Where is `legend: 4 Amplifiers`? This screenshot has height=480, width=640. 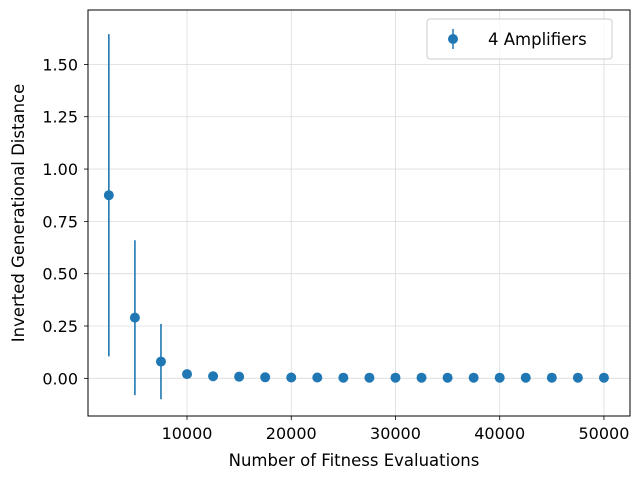
legend: 4 Amplifiers is located at coordinates (519, 39).